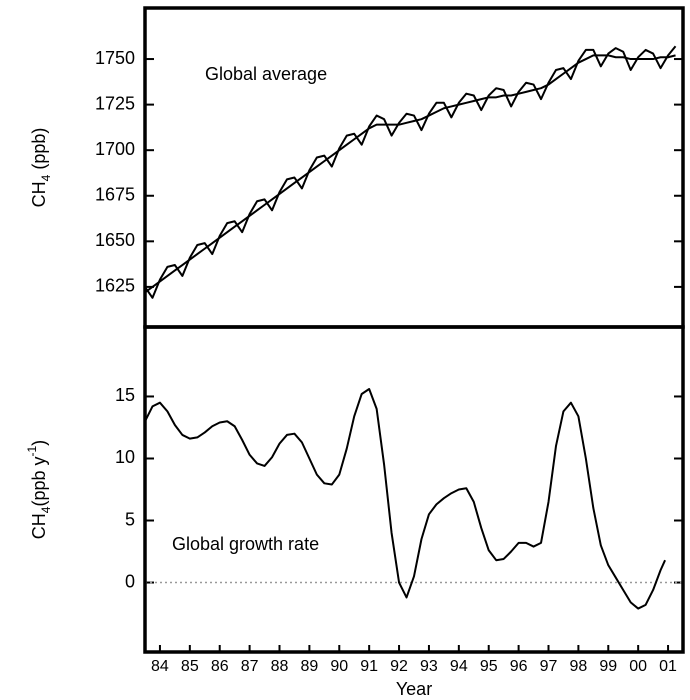 The width and height of the screenshot is (690, 700). Describe the element at coordinates (190, 666) in the screenshot. I see `x-tick-label: 85` at that location.